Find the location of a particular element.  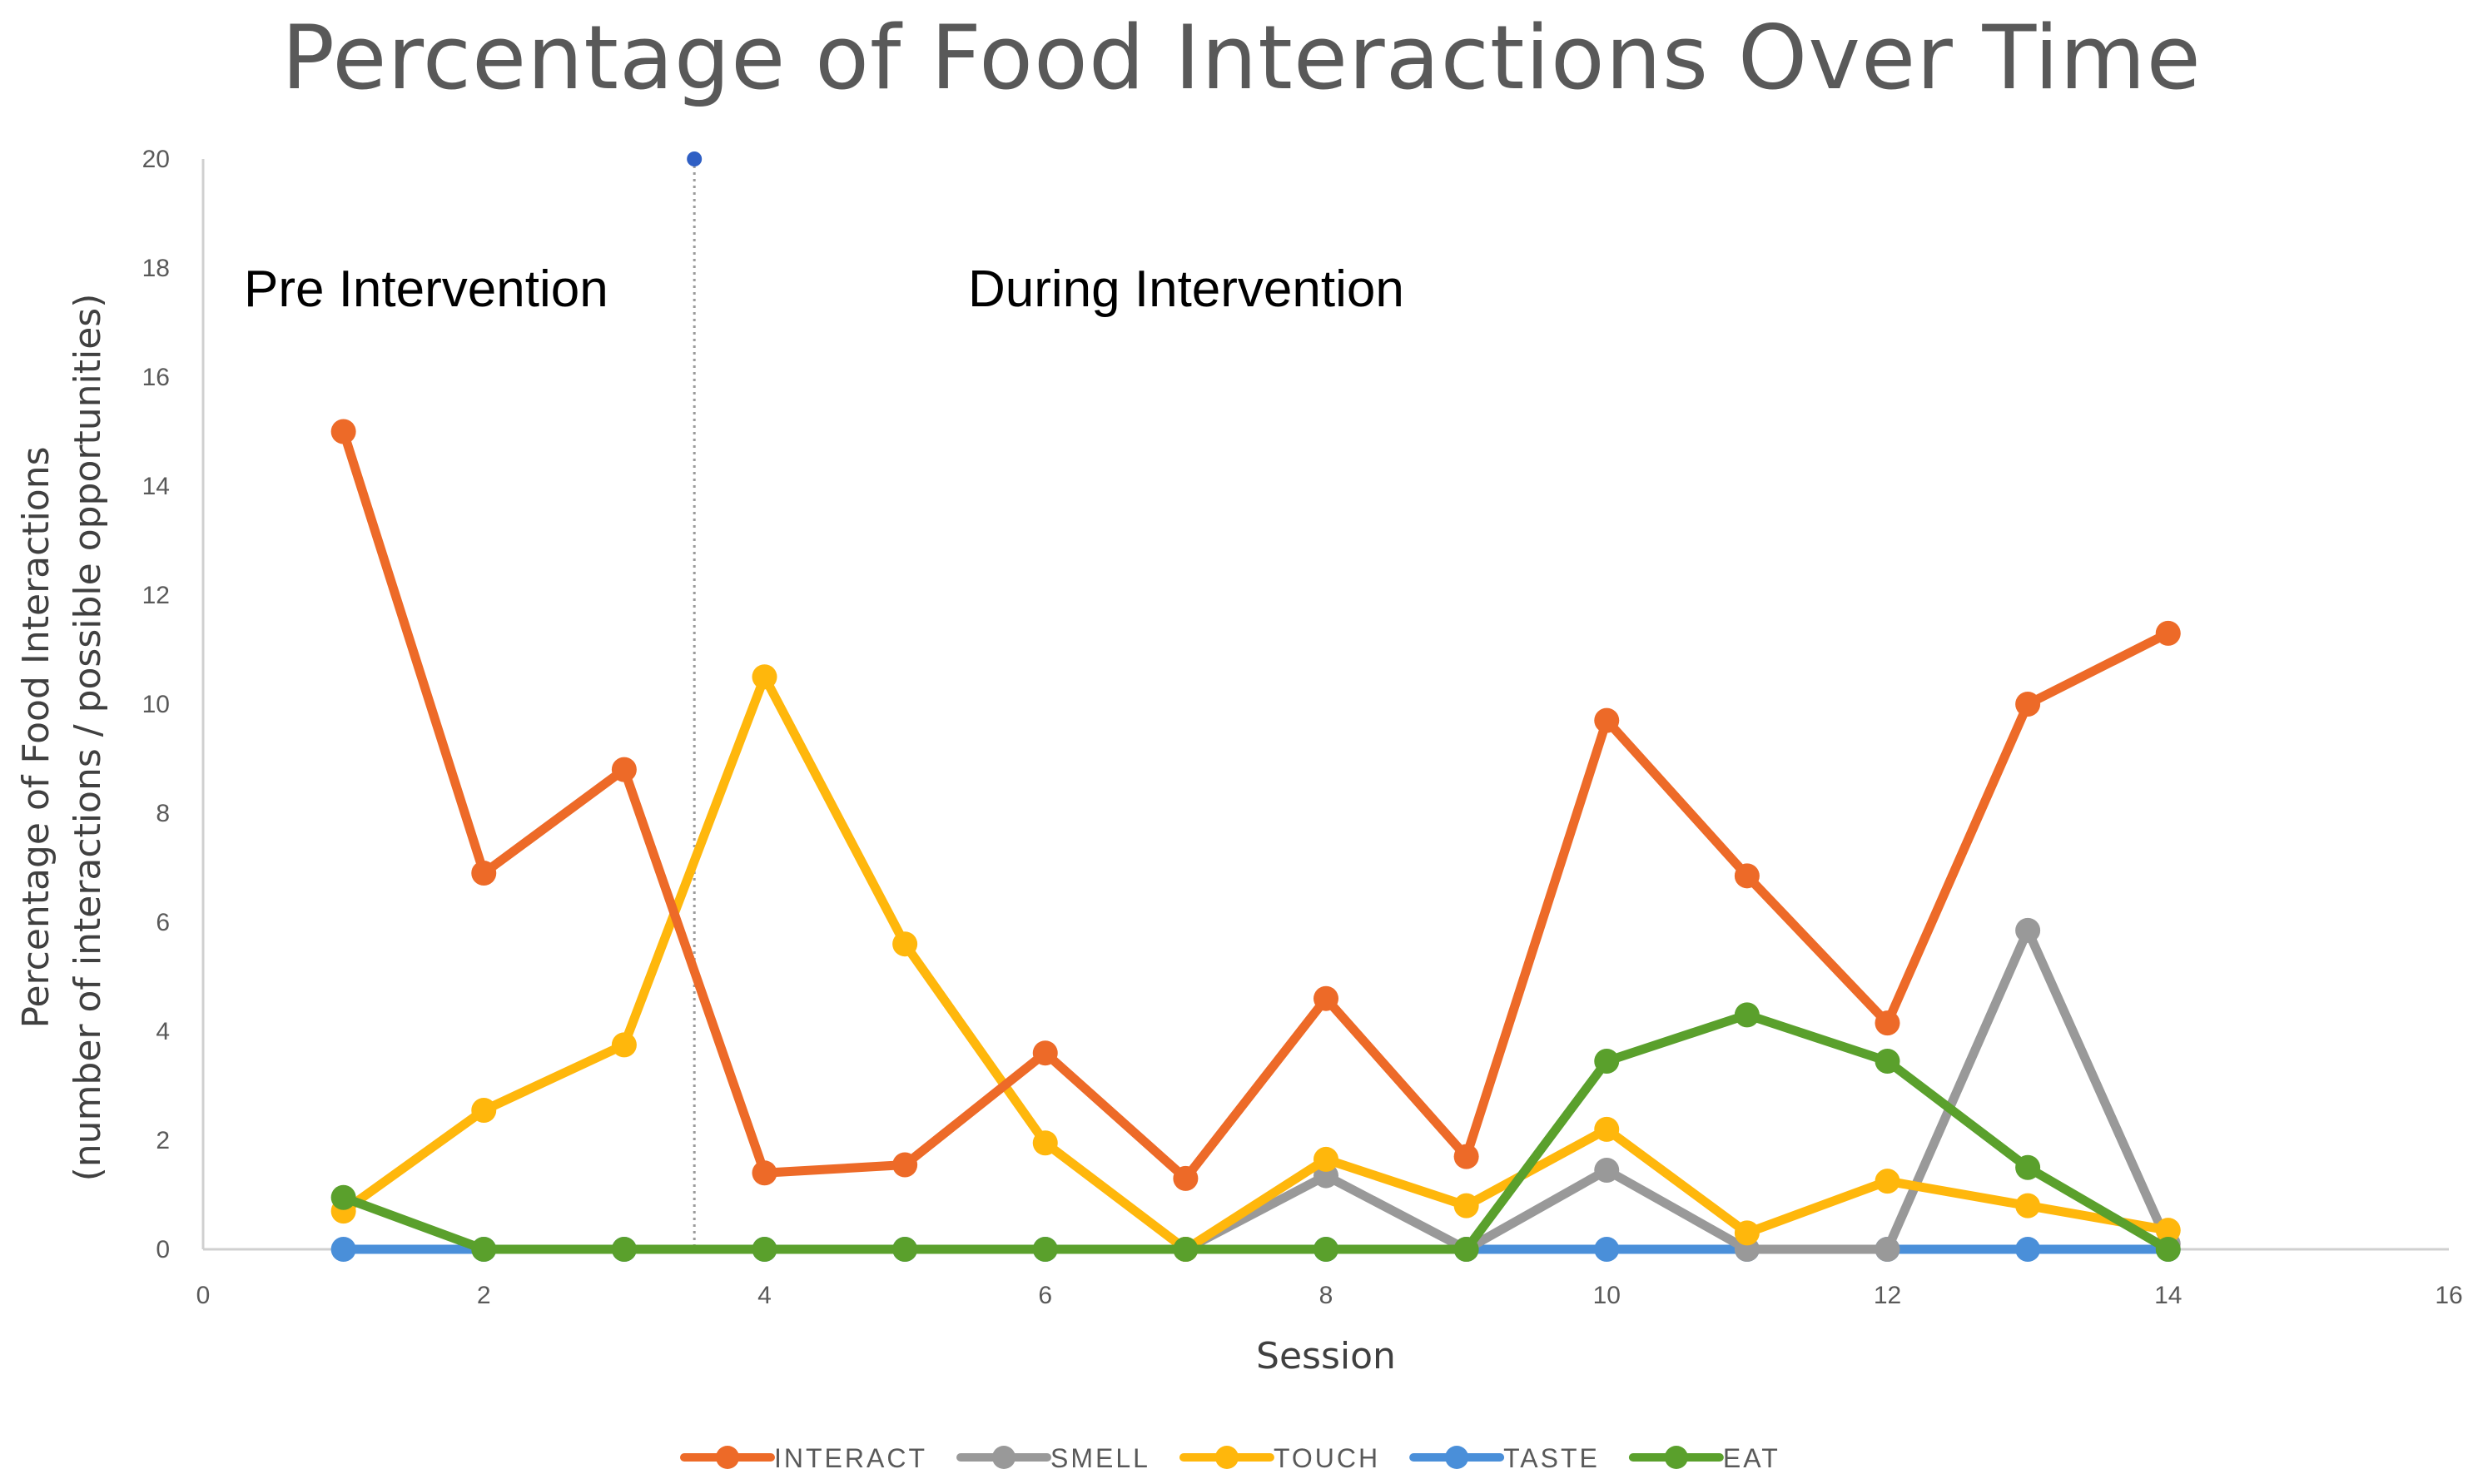

x-tick-label: 0 is located at coordinates (203, 1296).